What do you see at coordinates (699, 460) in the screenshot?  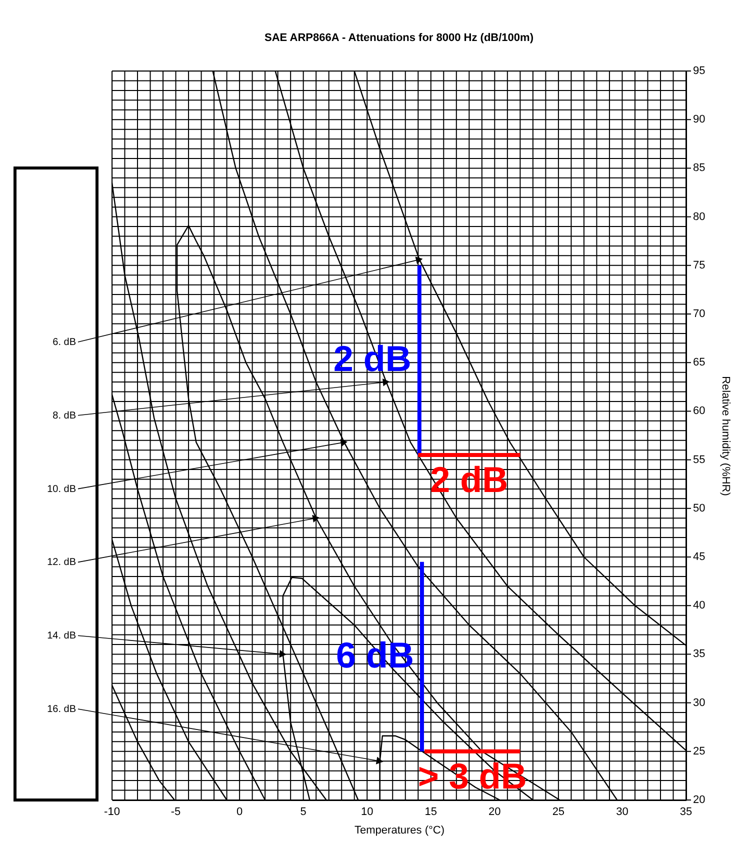 I see `y-tick-label: 55` at bounding box center [699, 460].